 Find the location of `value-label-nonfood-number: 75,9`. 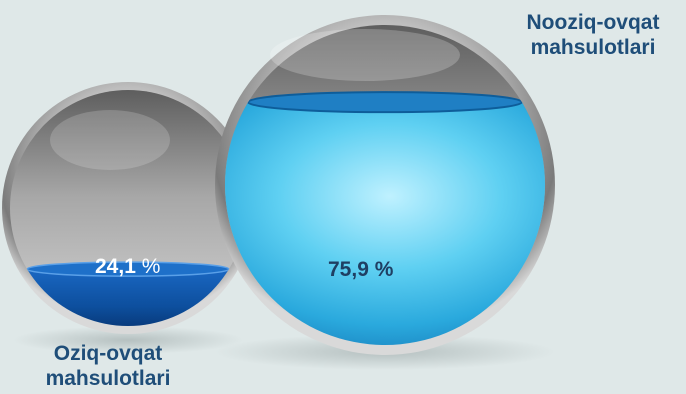

value-label-nonfood-number: 75,9 is located at coordinates (348, 269).